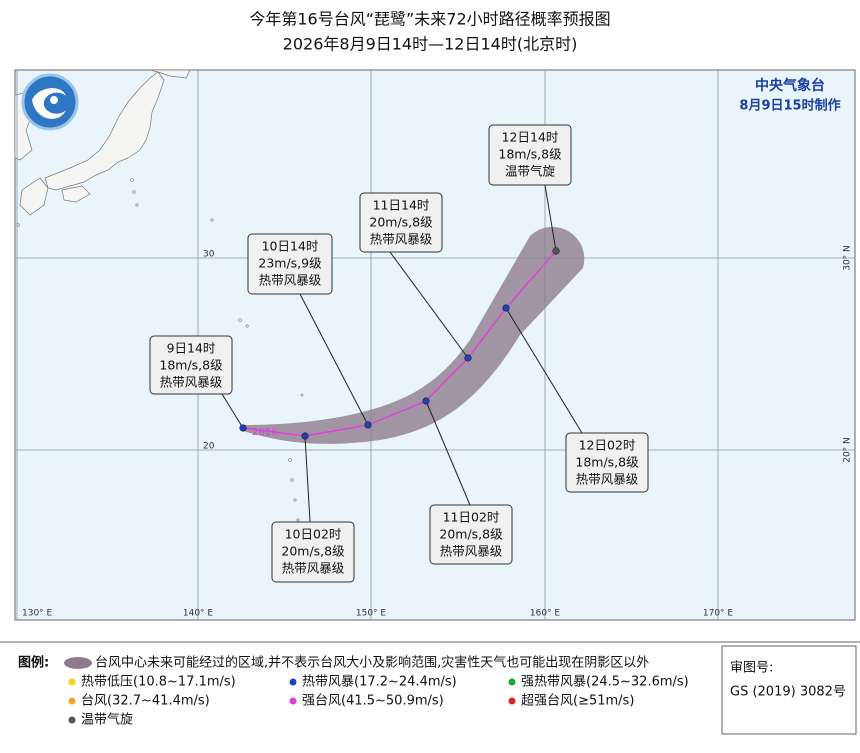  Describe the element at coordinates (718, 614) in the screenshot. I see `lon-label: 170° E` at that location.